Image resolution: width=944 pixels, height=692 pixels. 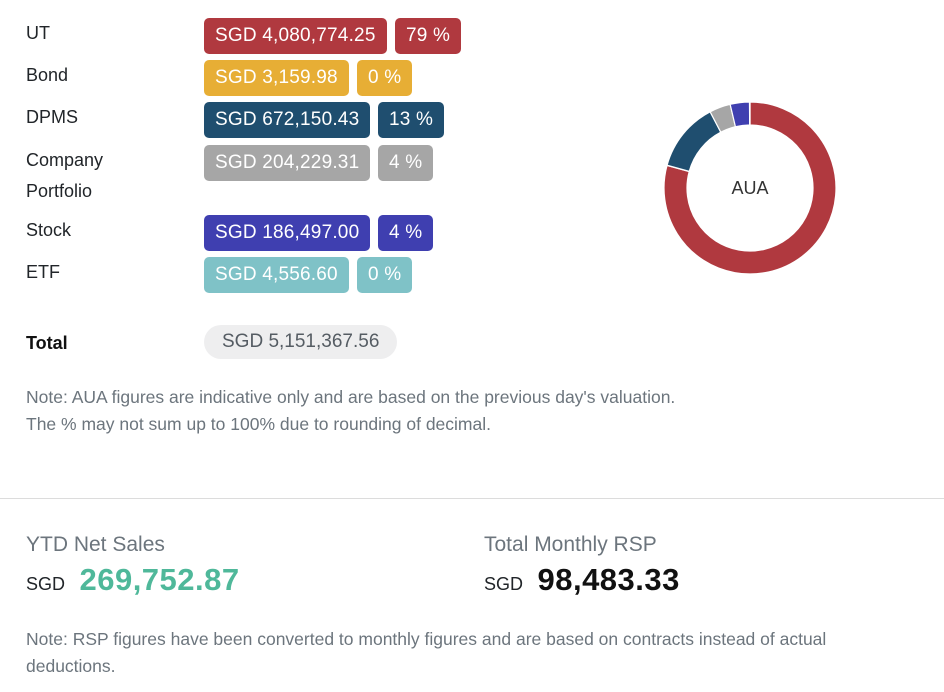 I want to click on asset-row-company-portfolio: Company Portfolio SGD 204,229.31 4 %, so click(x=286, y=177).